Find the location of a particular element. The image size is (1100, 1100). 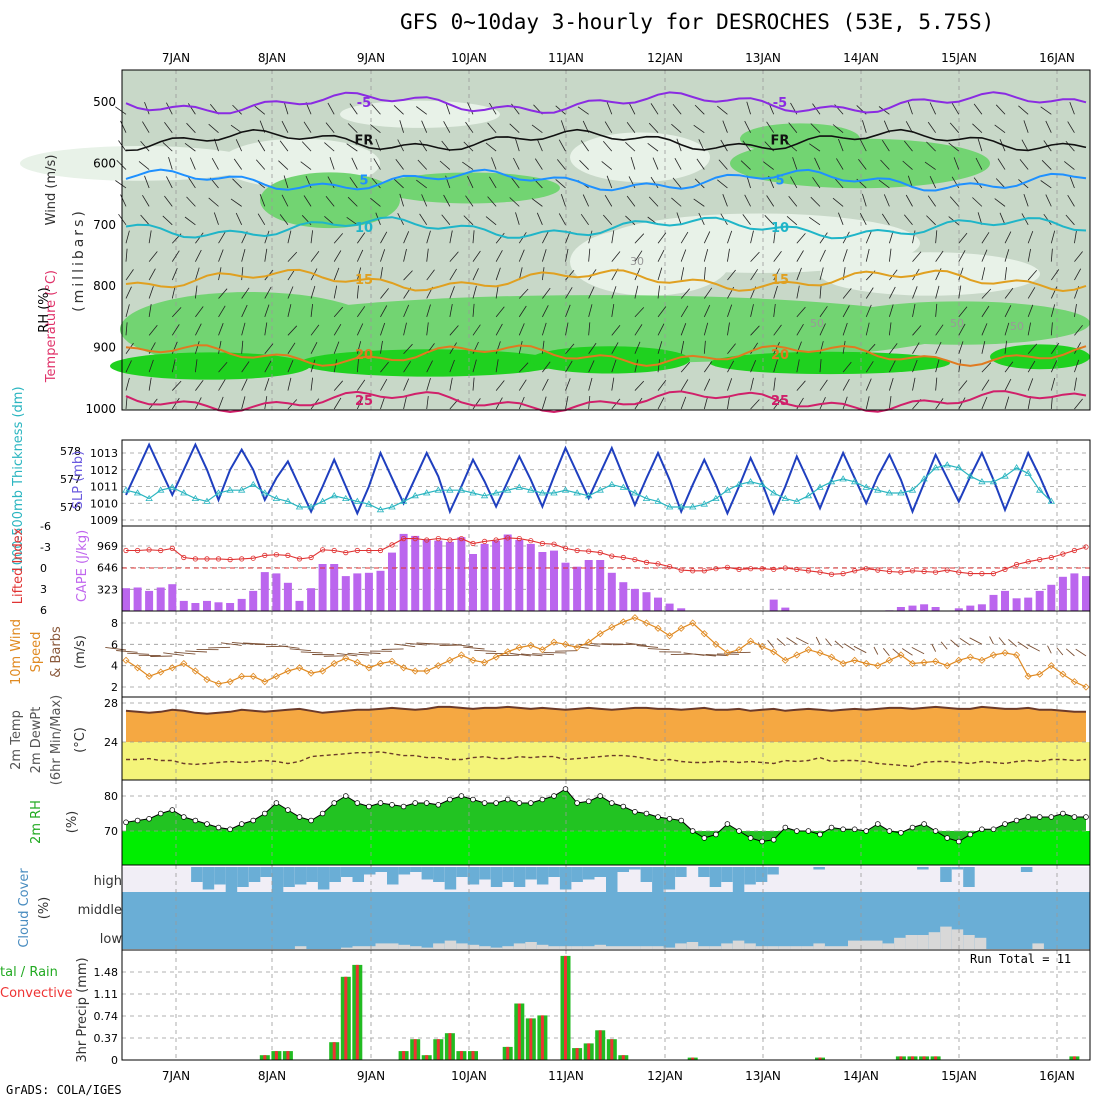

top-xtick-2: 9JAN is located at coordinates (371, 58).